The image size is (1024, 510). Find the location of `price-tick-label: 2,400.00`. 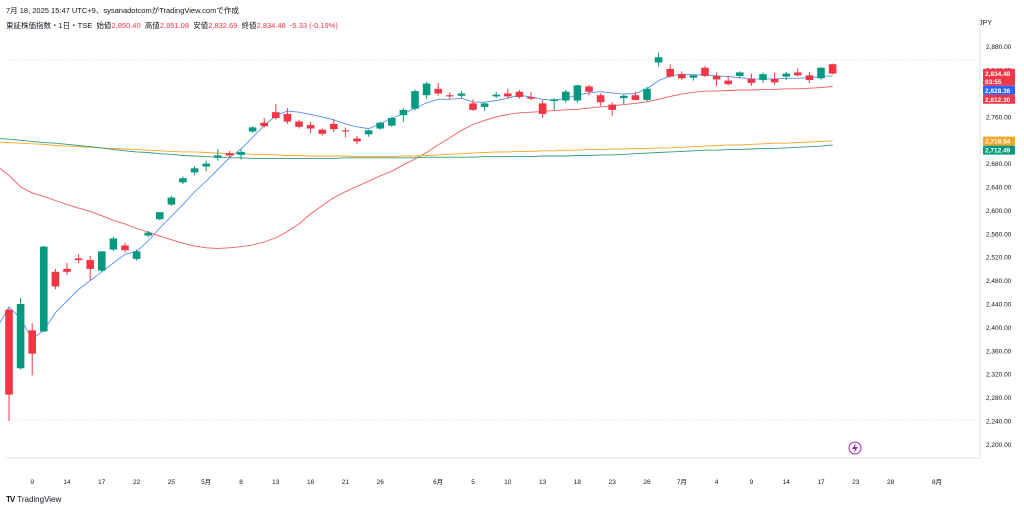

price-tick-label: 2,400.00 is located at coordinates (999, 328).